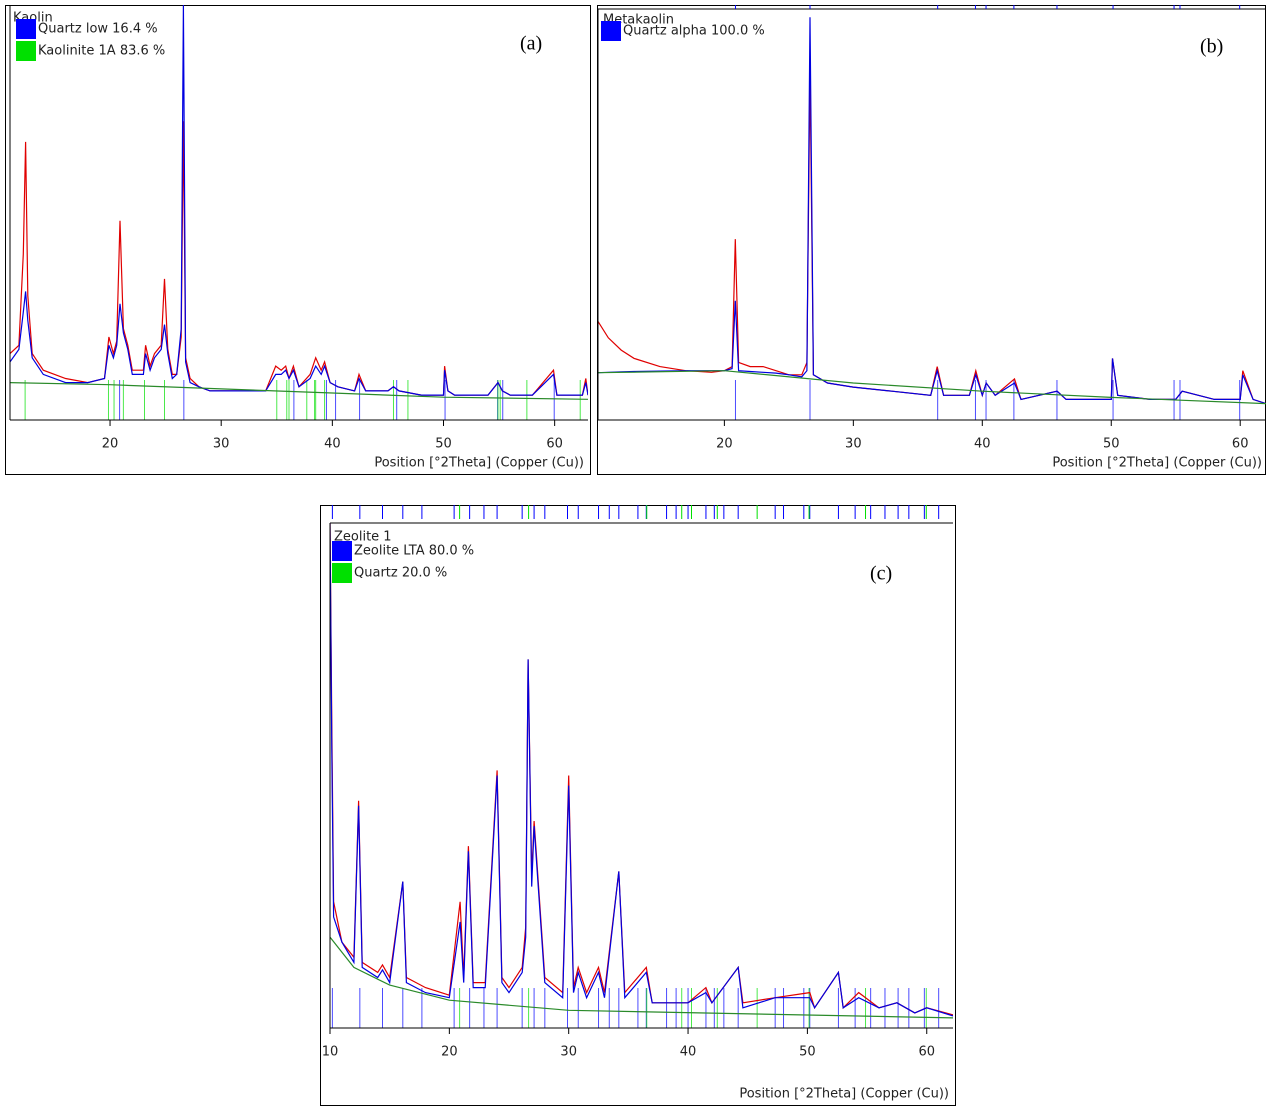 This screenshot has height=1106, width=1266. What do you see at coordinates (101, 51) in the screenshot?
I see `legend-label: Kaolinite 1A 83.6 %` at bounding box center [101, 51].